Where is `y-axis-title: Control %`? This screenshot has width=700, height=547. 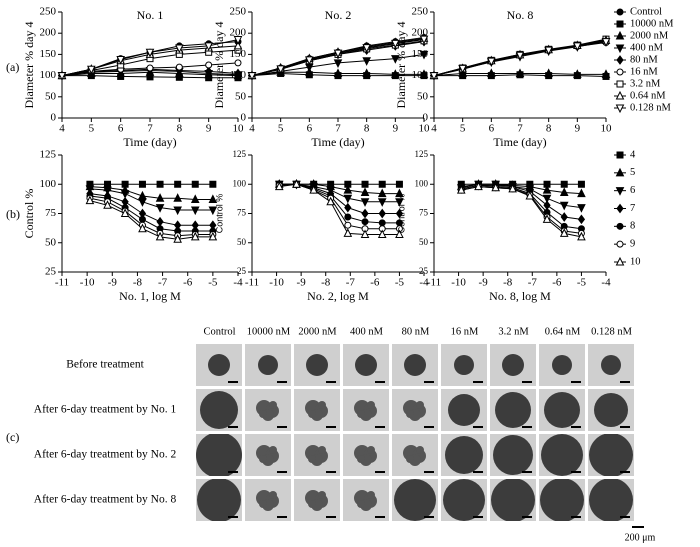
y-axis-title: Control % is located at coordinates (401, 214).